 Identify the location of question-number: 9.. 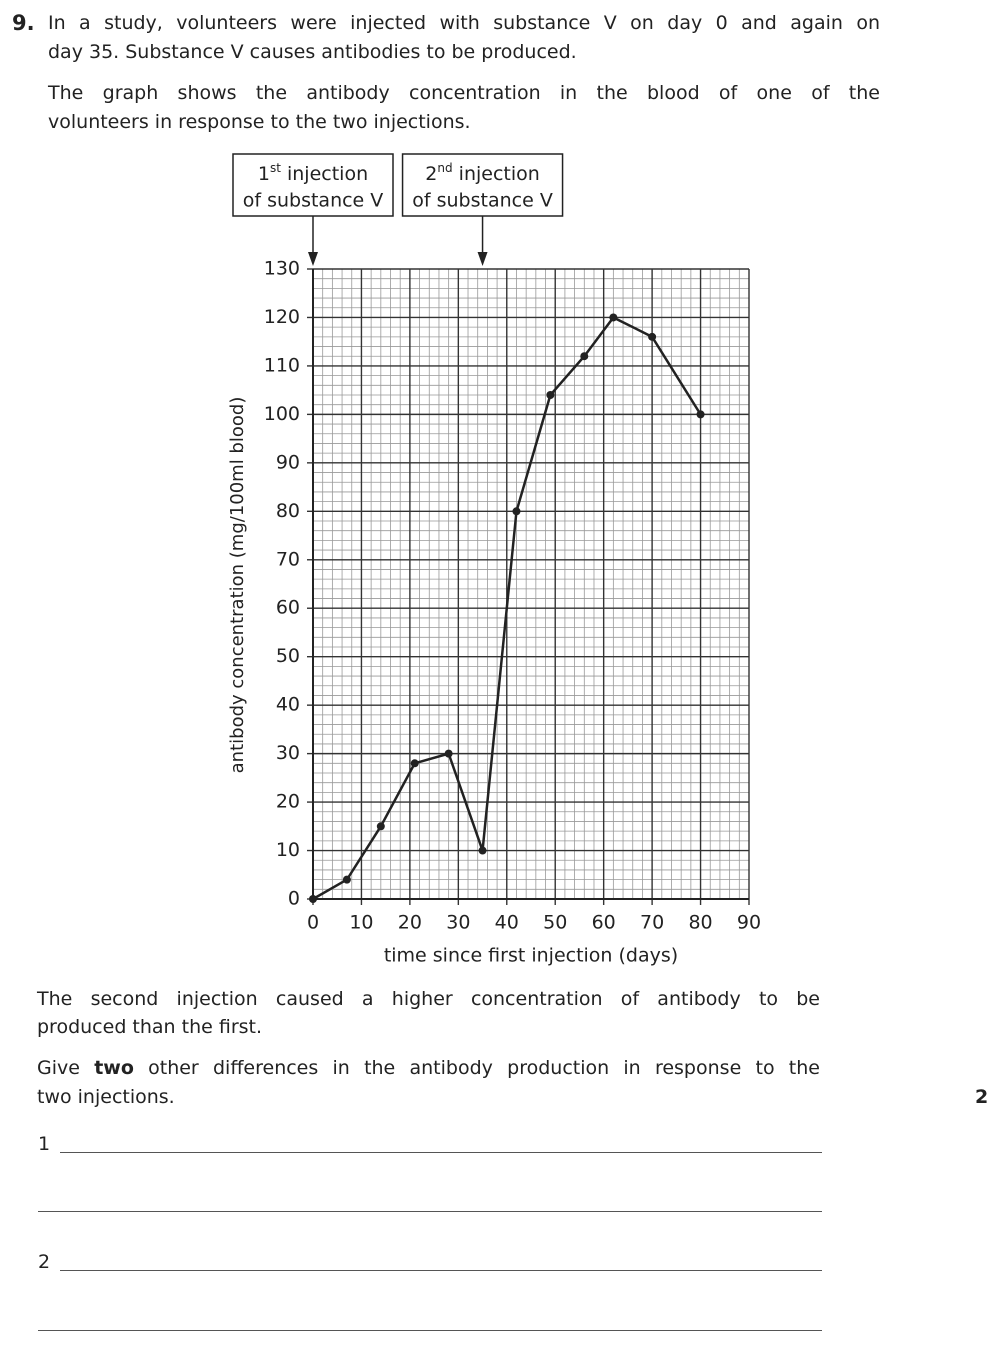
(23, 23).